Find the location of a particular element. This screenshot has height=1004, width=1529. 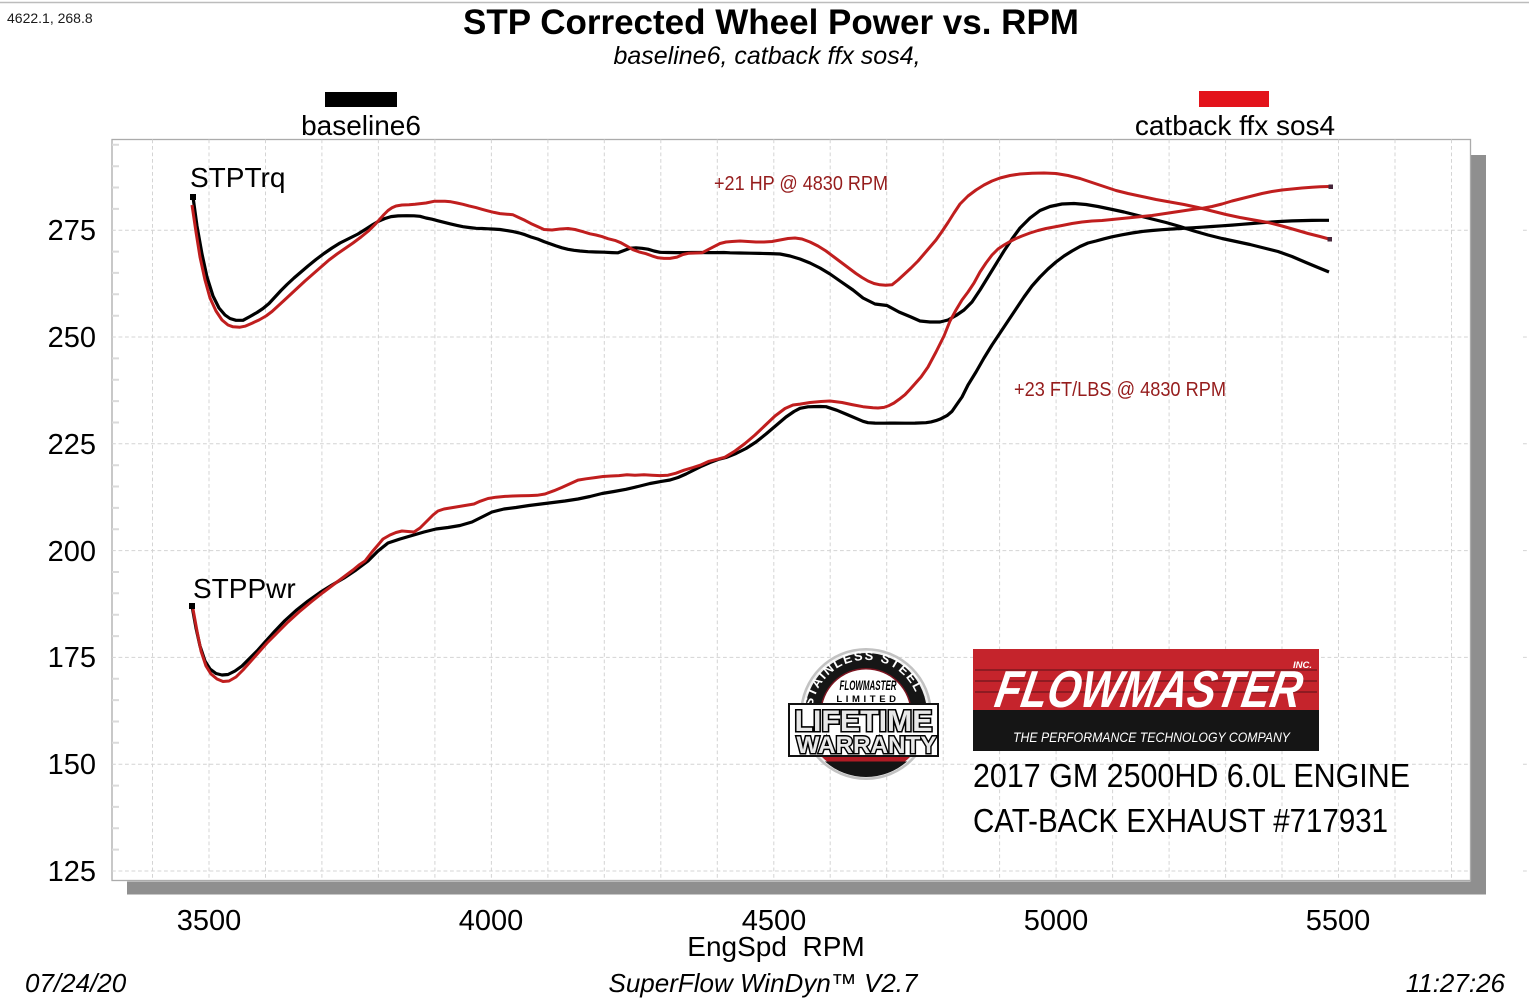

svg-text: WARRANTY is located at coordinates (867, 745).